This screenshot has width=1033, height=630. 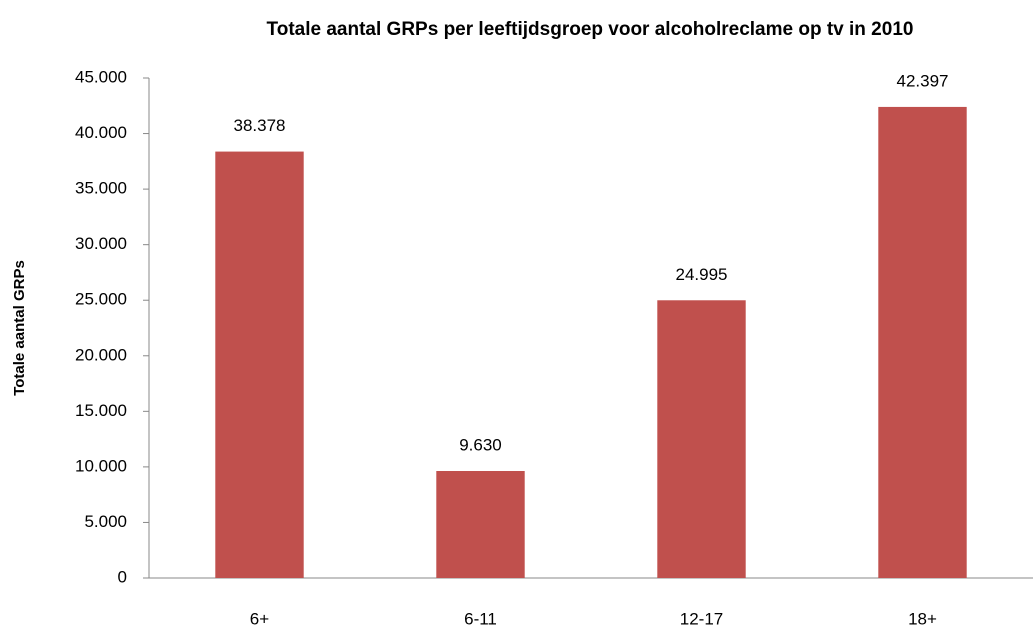 I want to click on y-axis-label: Totale aantal GRPs, so click(x=19, y=328).